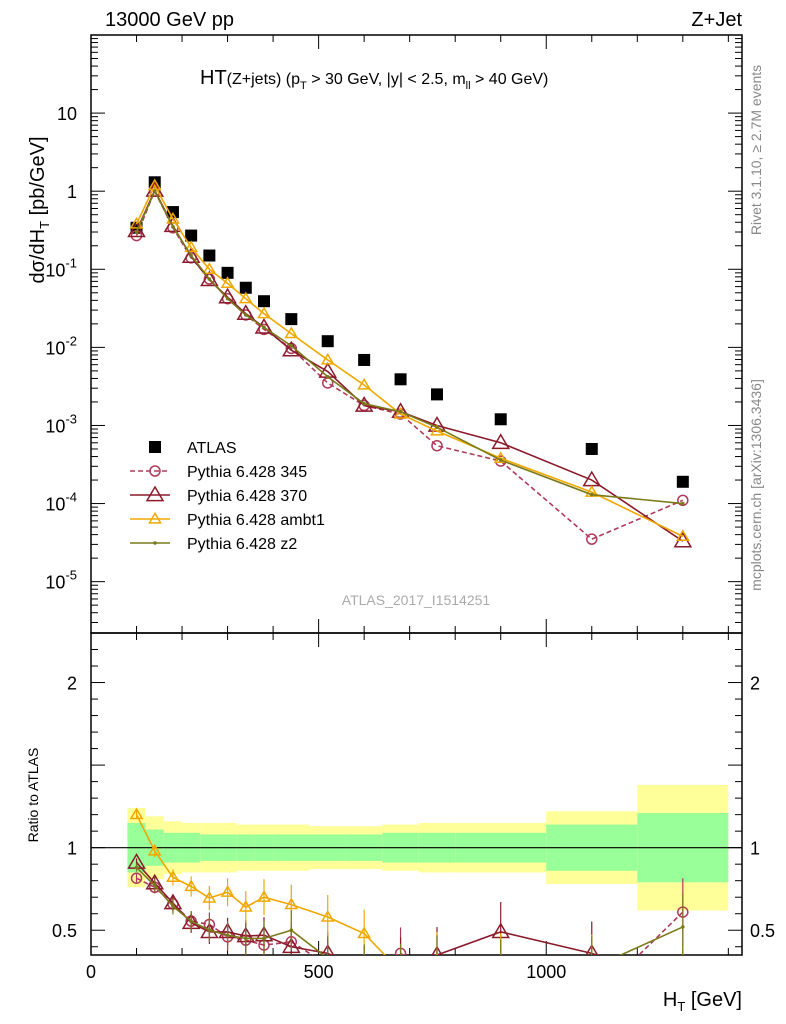 This screenshot has height=1024, width=786. Describe the element at coordinates (416, 600) in the screenshot. I see `analysis-watermark: ATLAS_2017_I1514251` at that location.